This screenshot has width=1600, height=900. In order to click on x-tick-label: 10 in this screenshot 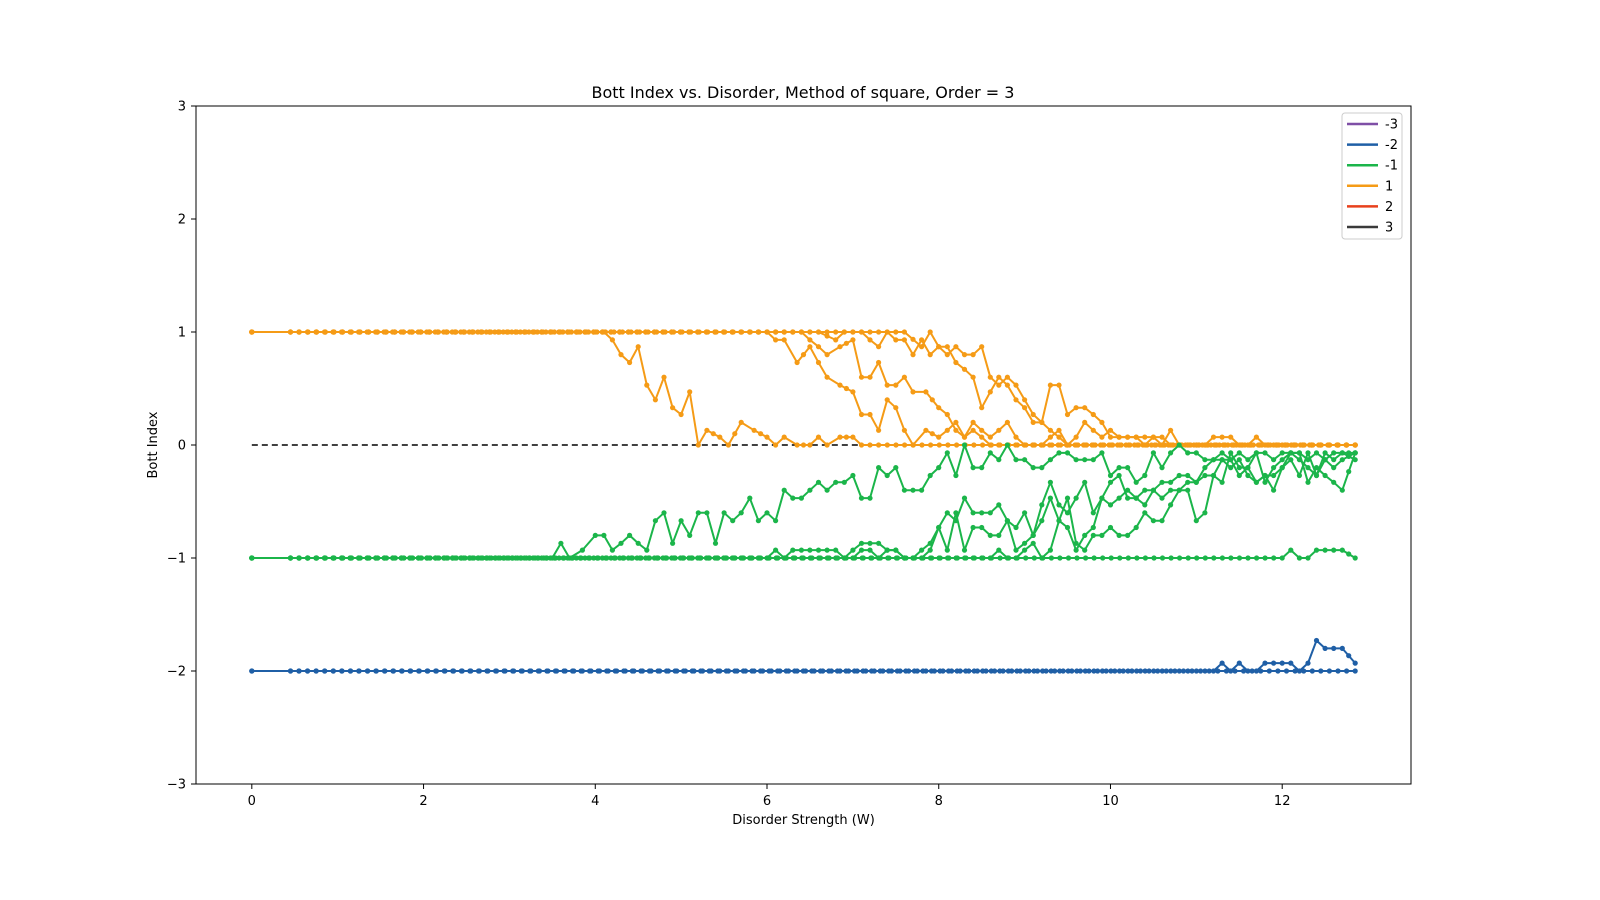, I will do `click(1110, 801)`.